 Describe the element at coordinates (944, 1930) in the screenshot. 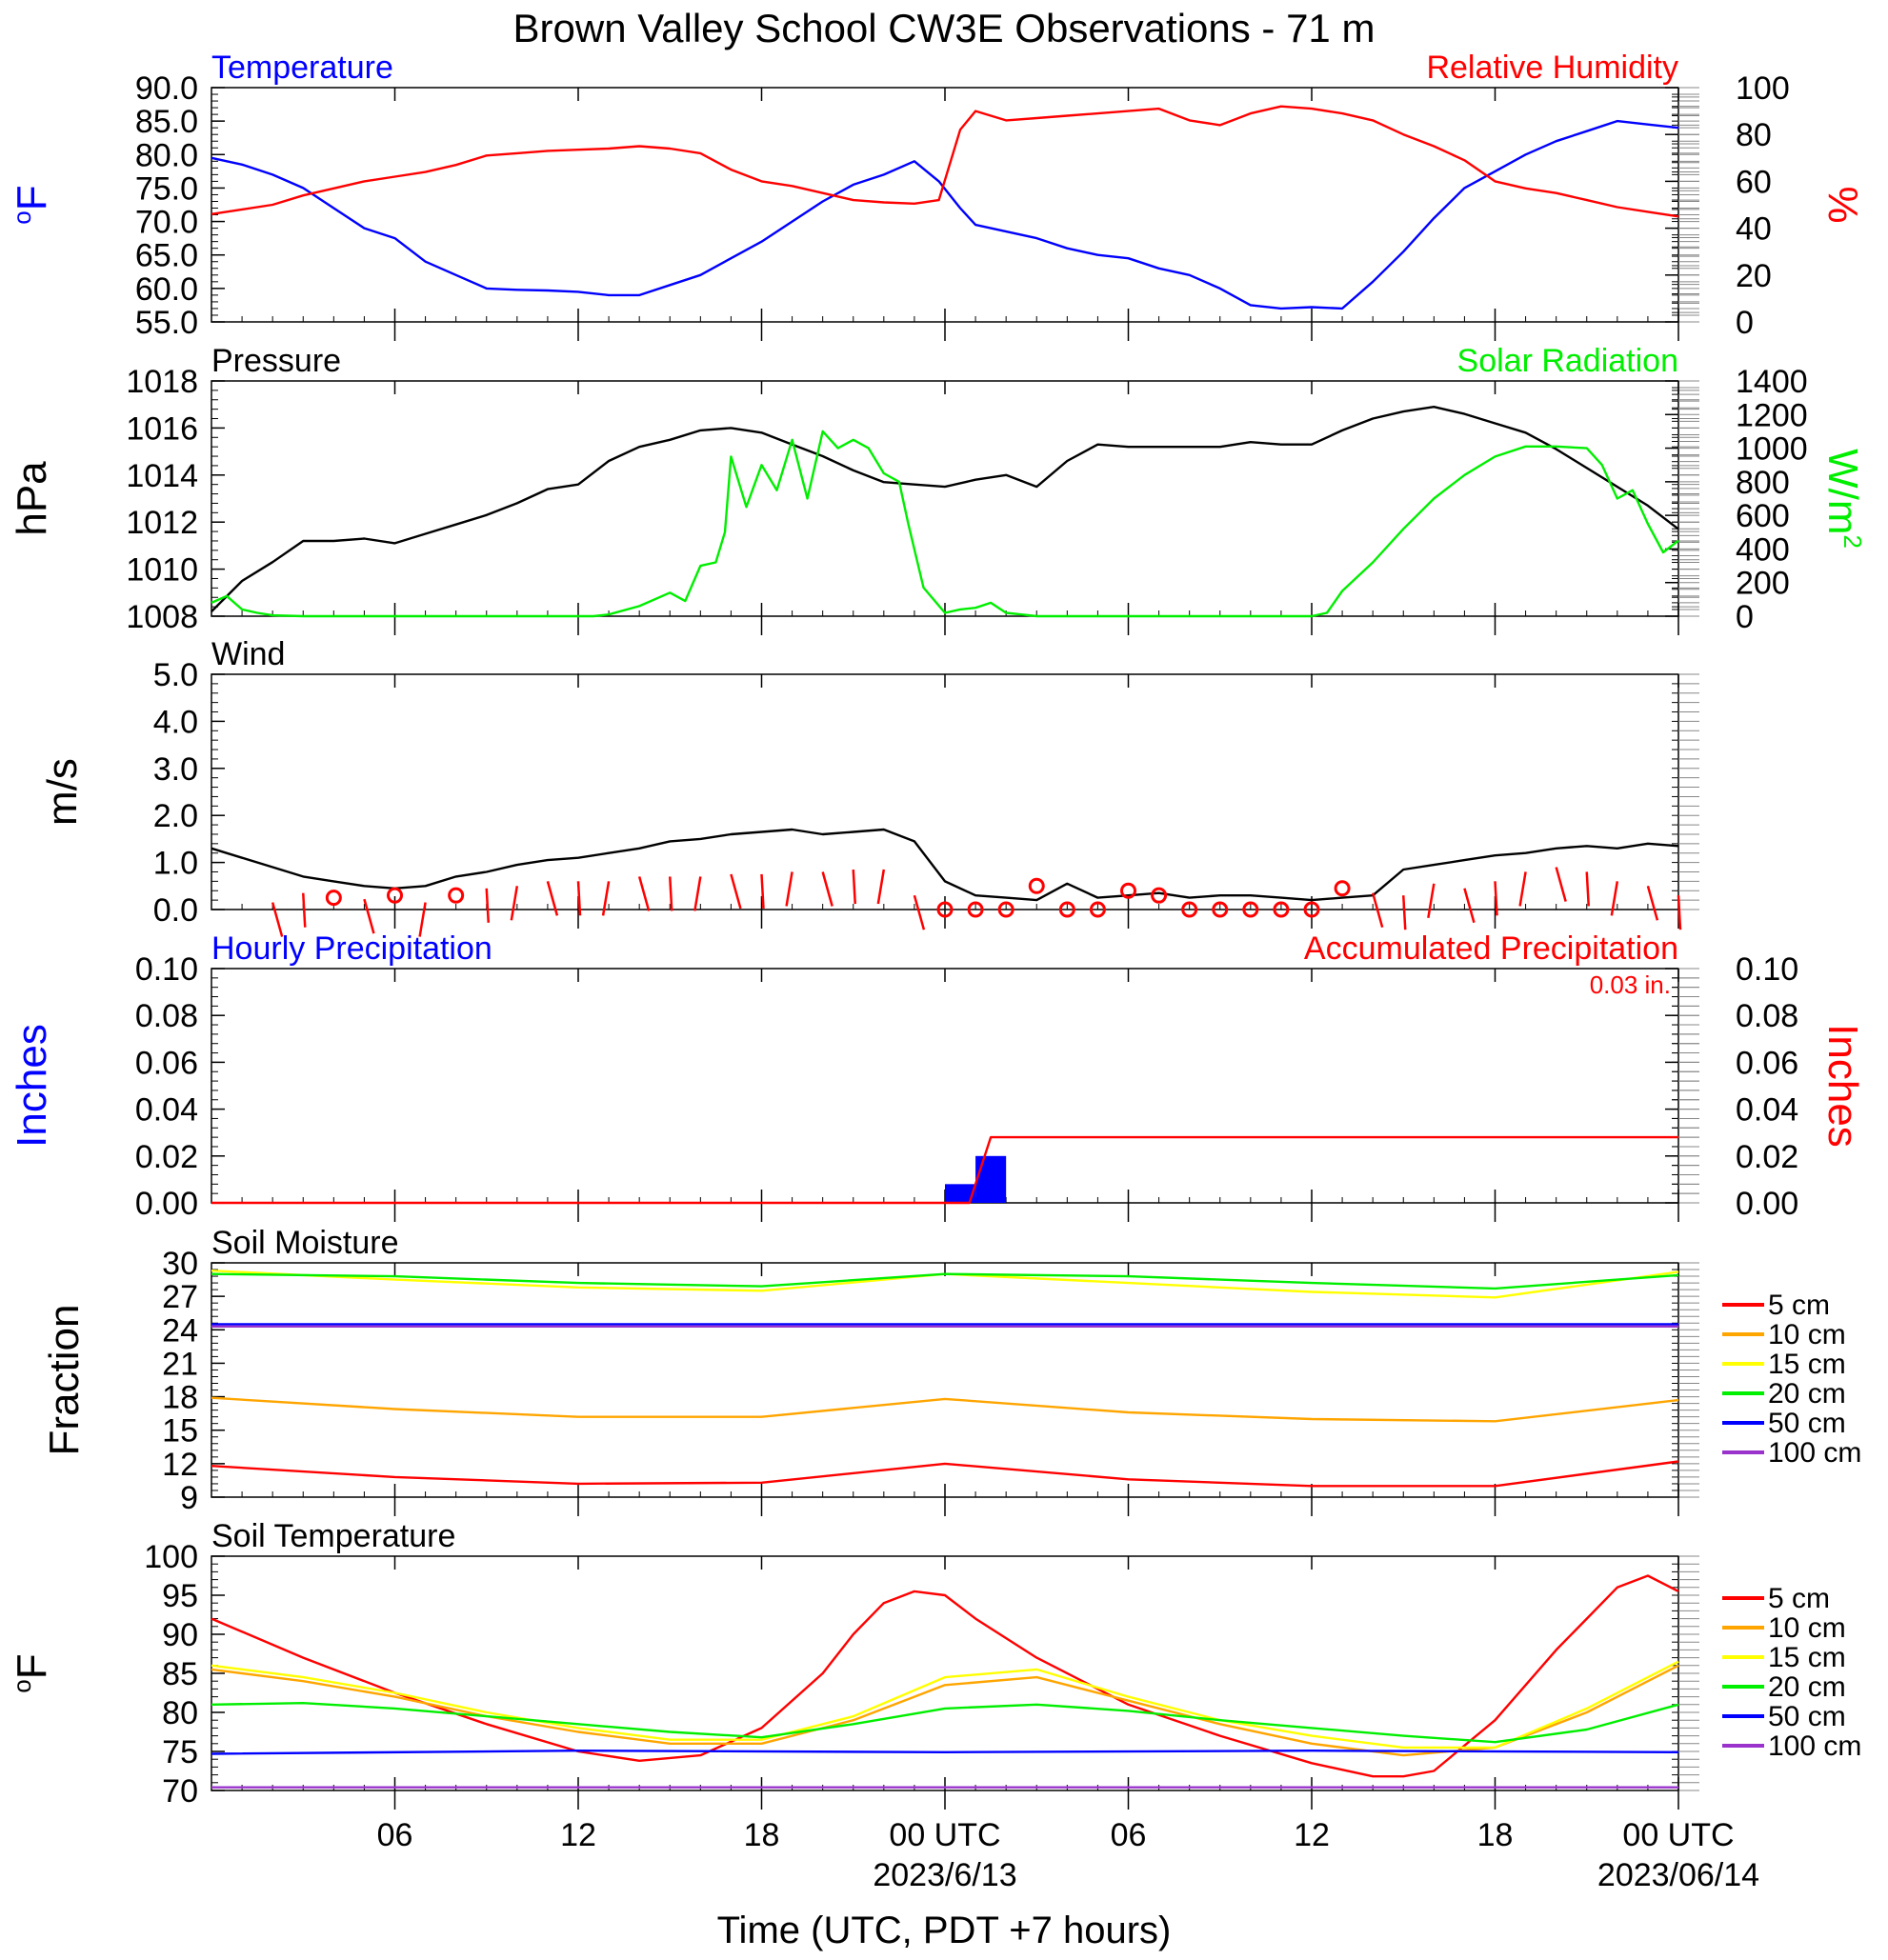

I see `x-axis-label: Time (UTC, PDT +7 hours)` at that location.